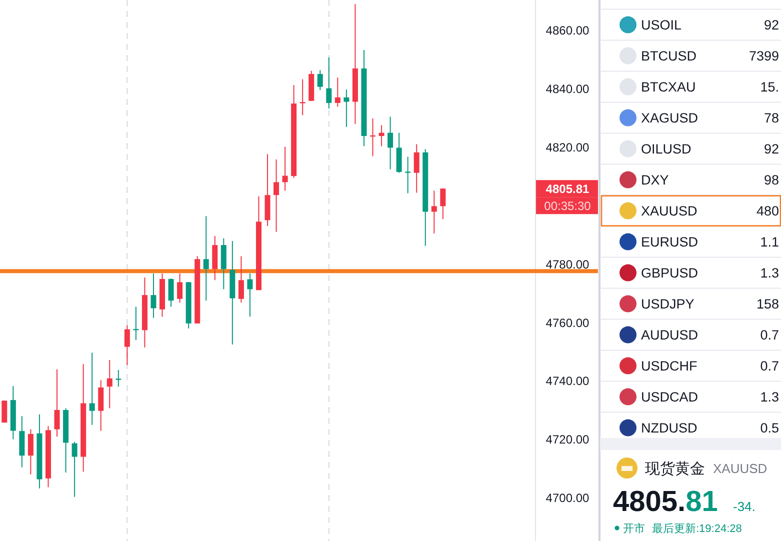 The width and height of the screenshot is (781, 541). What do you see at coordinates (667, 304) in the screenshot?
I see `text: USDJPY` at bounding box center [667, 304].